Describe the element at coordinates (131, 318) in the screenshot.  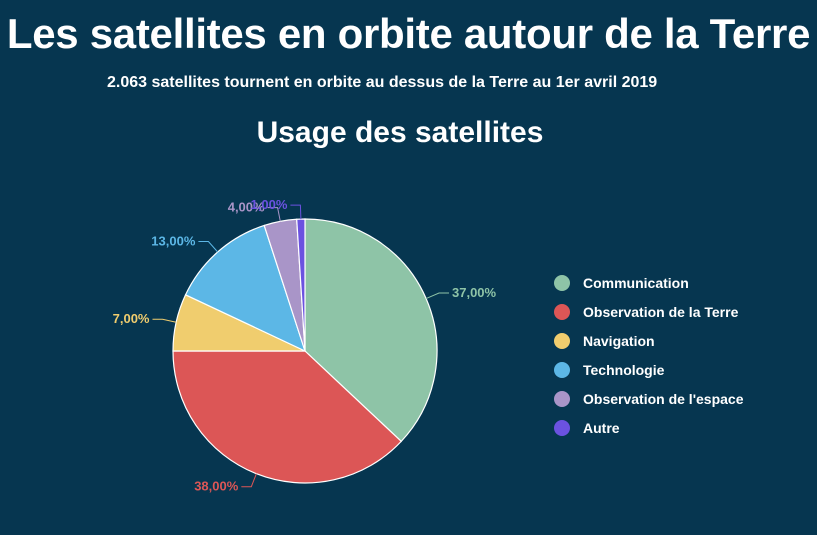
I see `data-label-2: 7,00%` at that location.